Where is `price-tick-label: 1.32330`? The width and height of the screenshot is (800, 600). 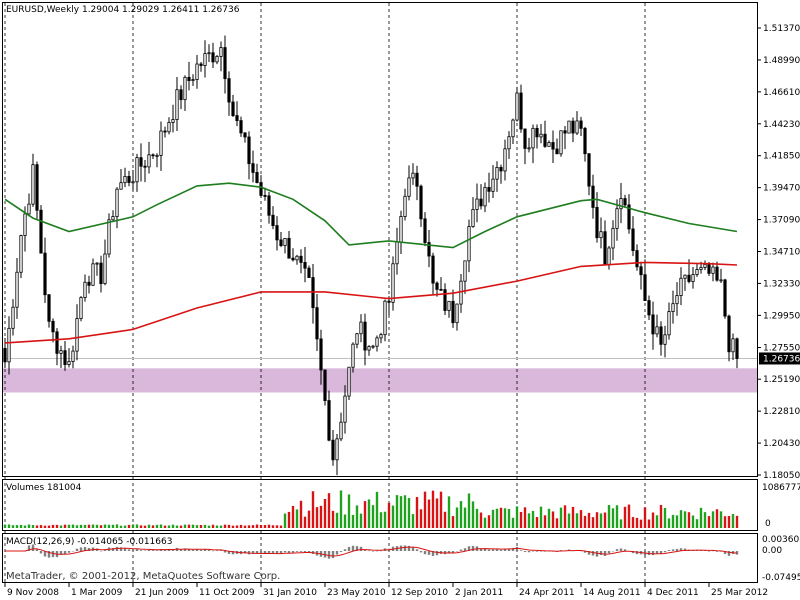 price-tick-label: 1.32330 is located at coordinates (781, 284).